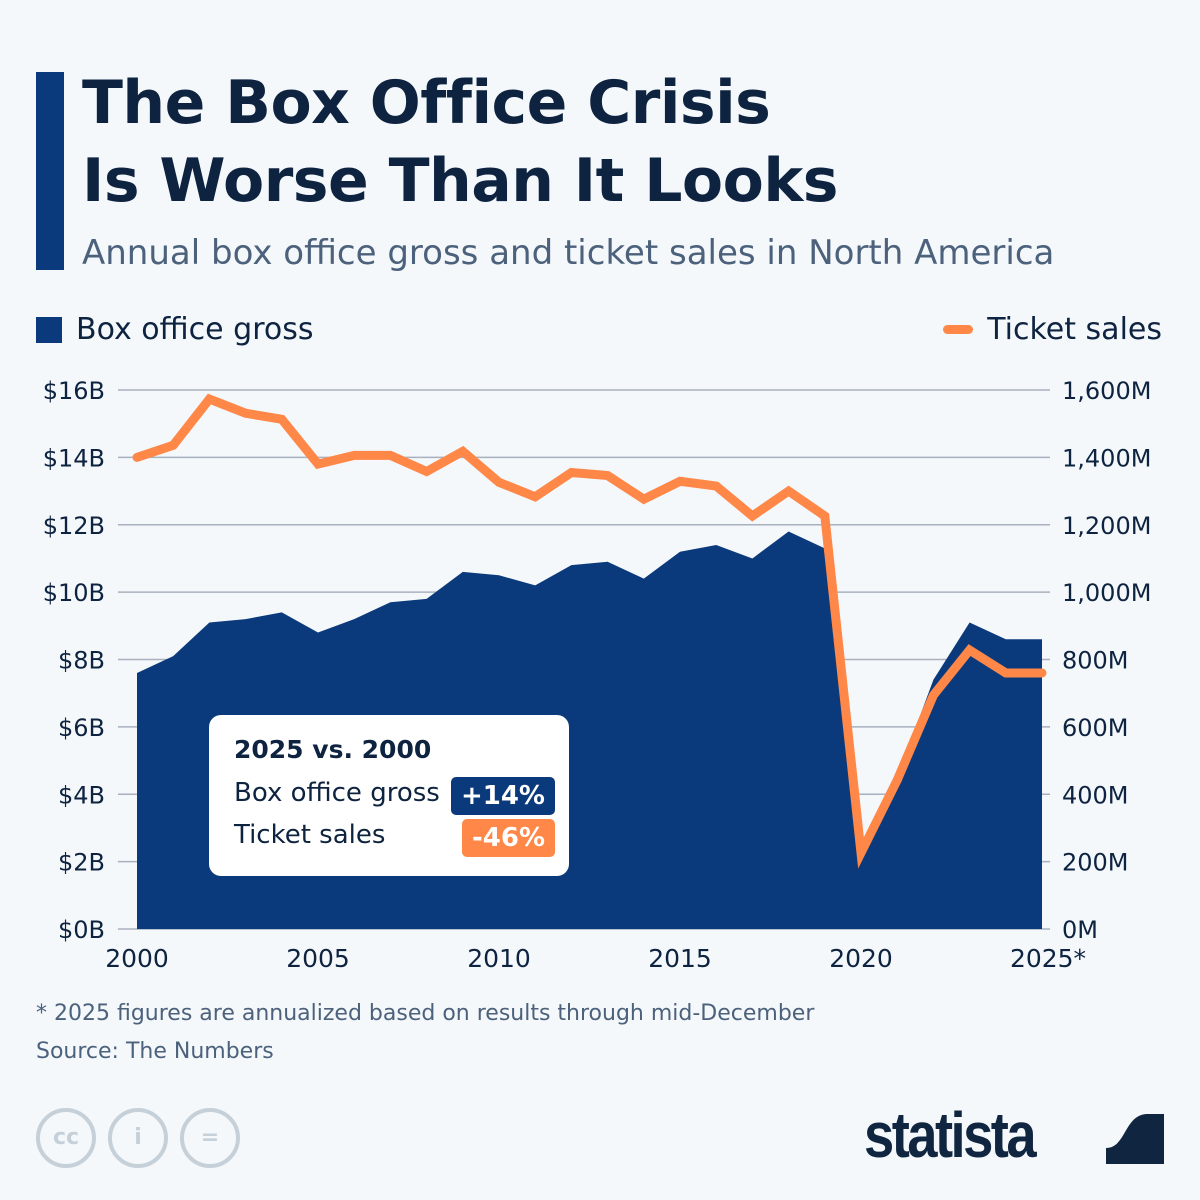 Image resolution: width=1200 pixels, height=1200 pixels. I want to click on legend-label-tickets: Ticket sales, so click(1074, 329).